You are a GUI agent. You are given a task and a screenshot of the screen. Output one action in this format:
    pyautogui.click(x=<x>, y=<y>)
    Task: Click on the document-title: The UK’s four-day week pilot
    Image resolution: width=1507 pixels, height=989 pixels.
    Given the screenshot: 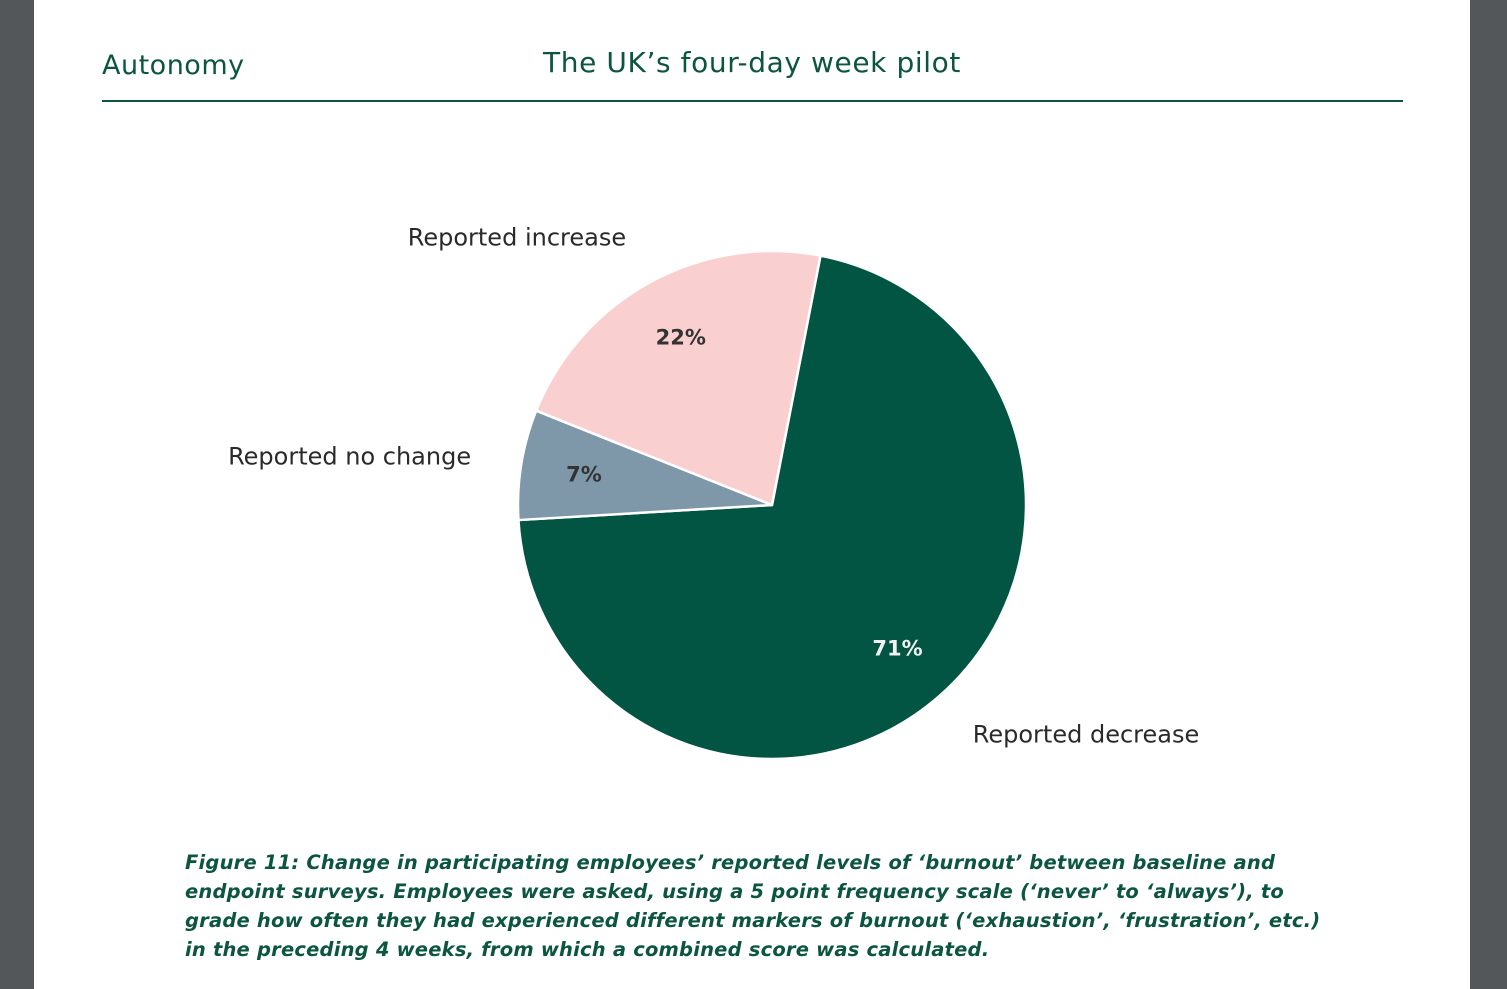 What is the action you would take?
    pyautogui.click(x=752, y=62)
    